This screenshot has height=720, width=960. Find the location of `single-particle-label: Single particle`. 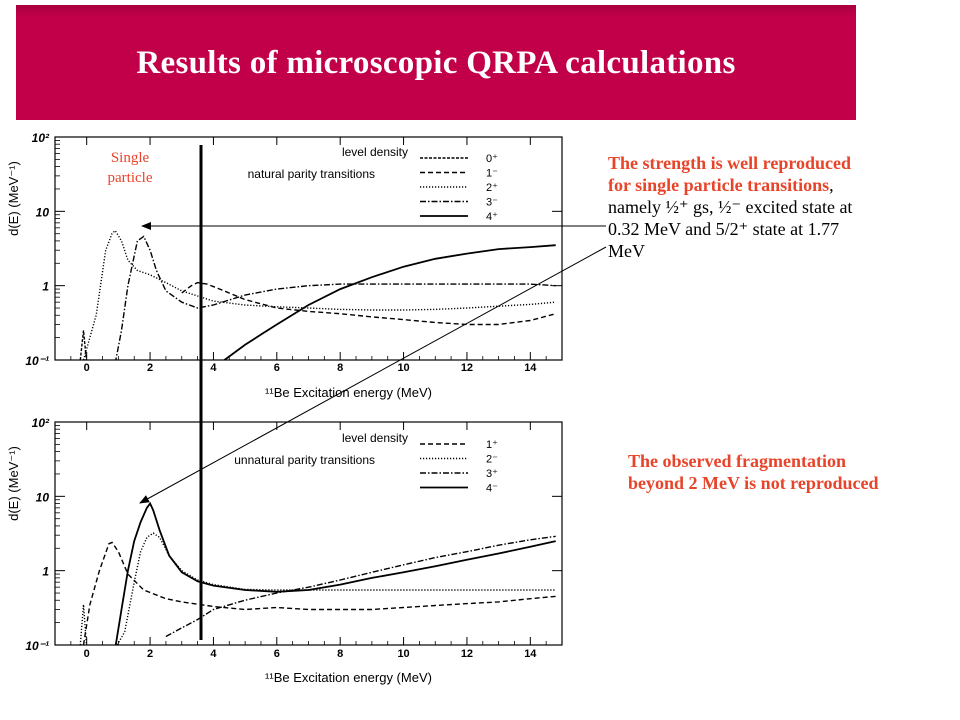

single-particle-label: Single particle is located at coordinates (130, 168).